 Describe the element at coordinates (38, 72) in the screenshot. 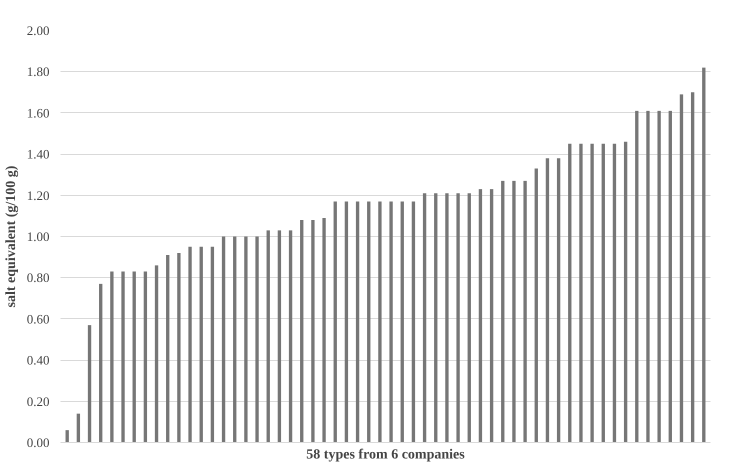

I see `y-tick-label: 1.80` at that location.